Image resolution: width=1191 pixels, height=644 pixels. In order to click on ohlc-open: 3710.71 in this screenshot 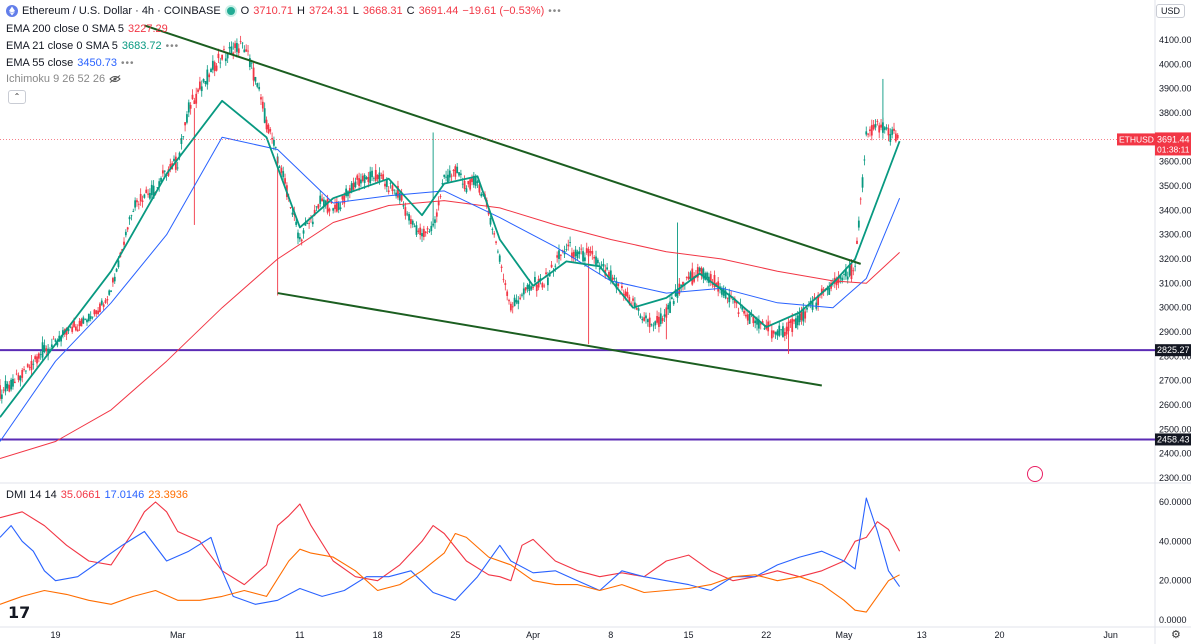, I will do `click(273, 11)`.